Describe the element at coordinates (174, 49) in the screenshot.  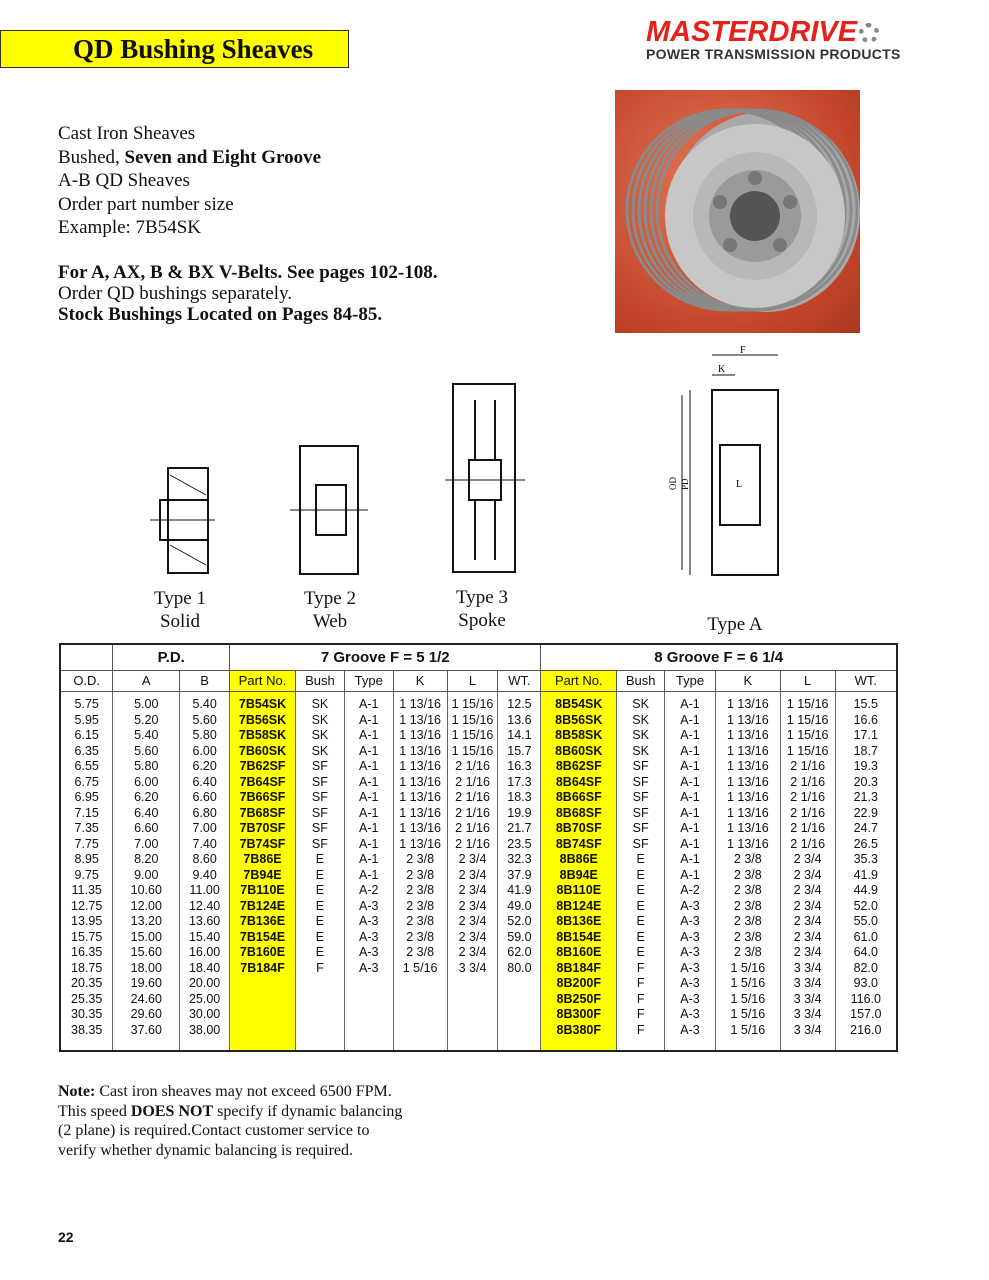
I see `page-title: QD Bushing Sheaves` at that location.